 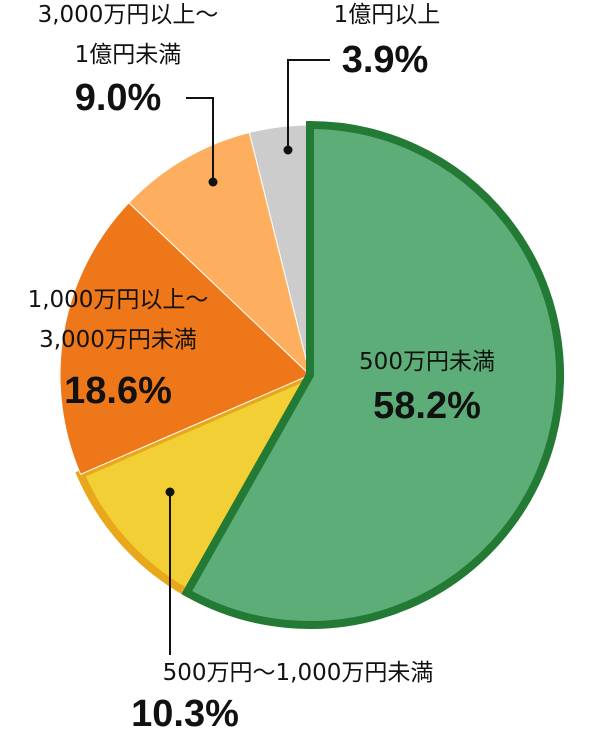 What do you see at coordinates (185, 714) in the screenshot?
I see `value-label: 10.3%` at bounding box center [185, 714].